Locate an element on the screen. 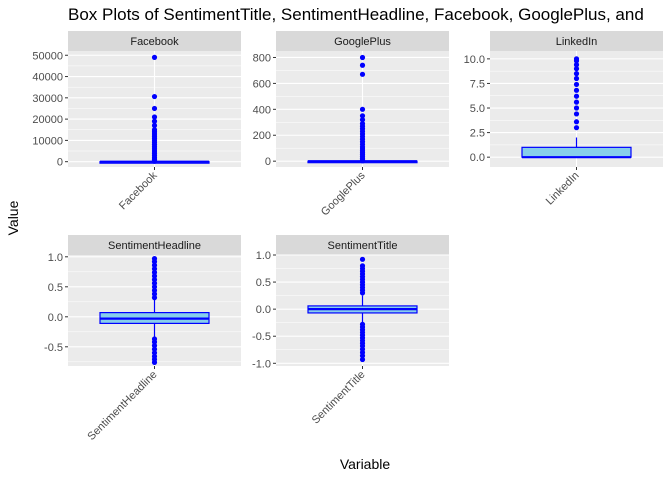  y-tick-label: 200 is located at coordinates (262, 136).